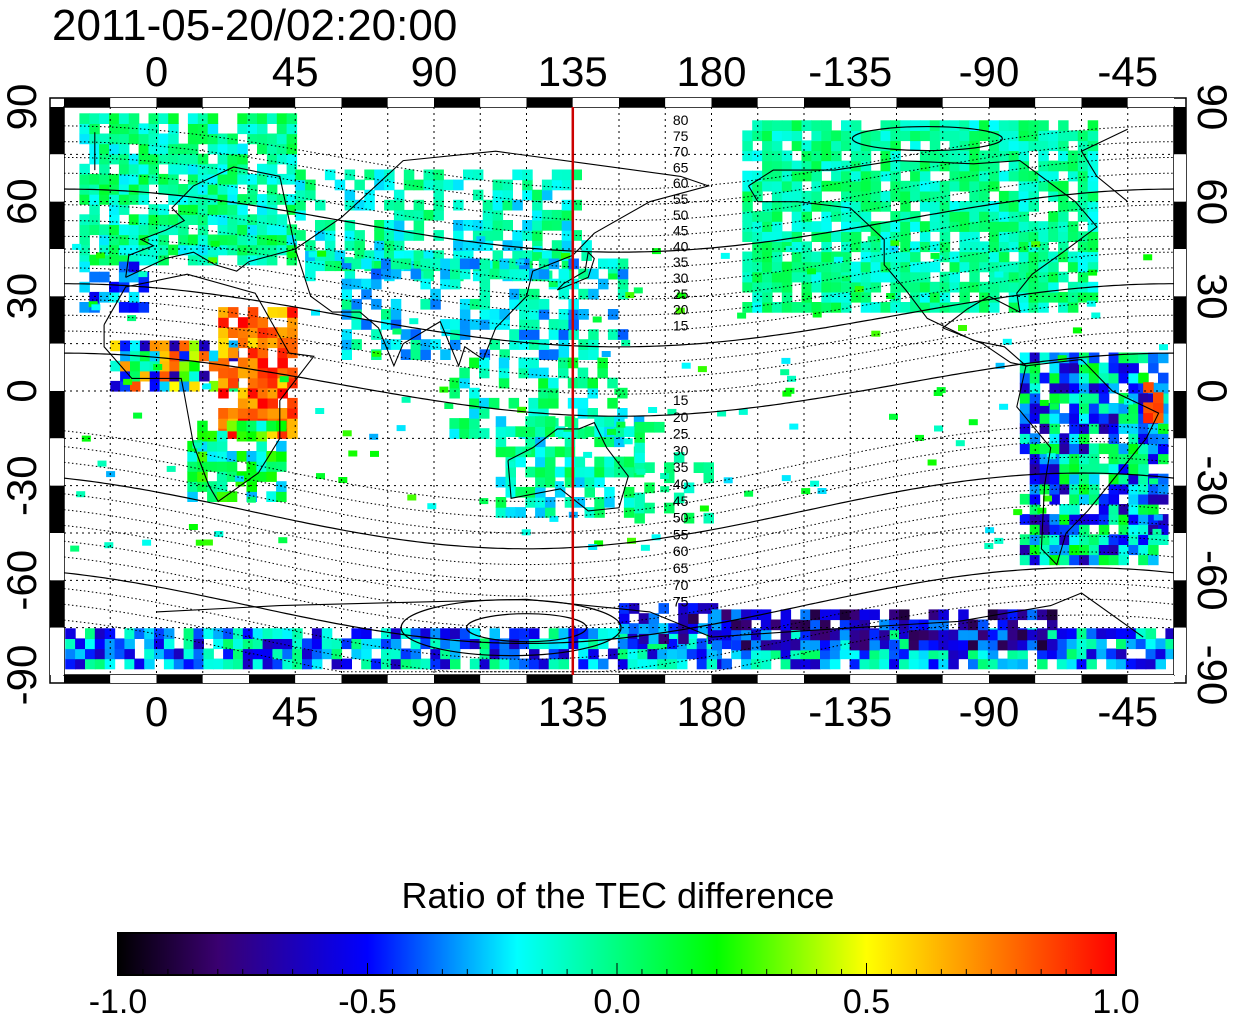 The image size is (1240, 1024). I want to click on lon-tick-top: 45, so click(295, 71).